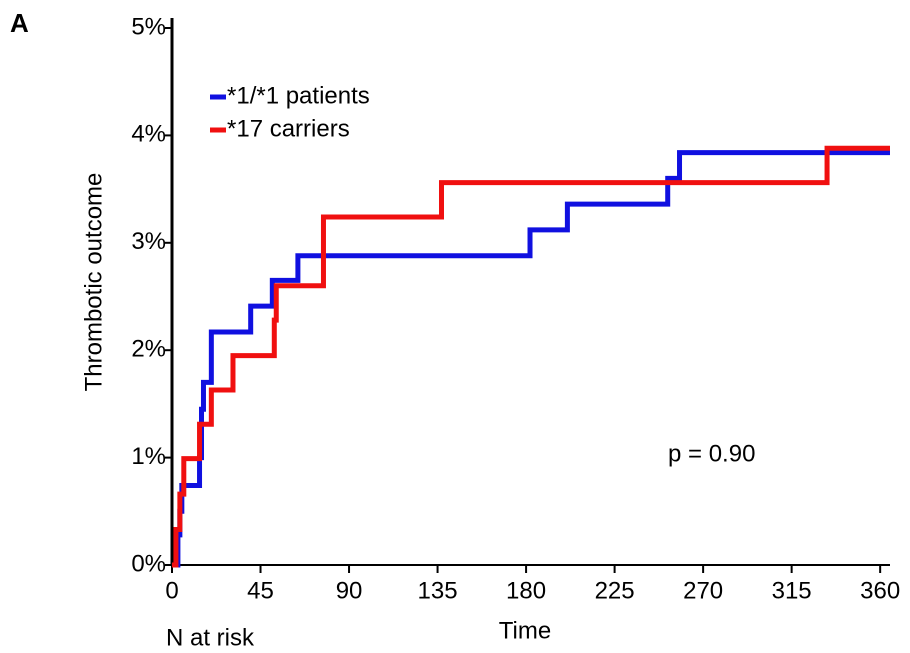  What do you see at coordinates (171, 590) in the screenshot?
I see `x-tick-label: 0` at bounding box center [171, 590].